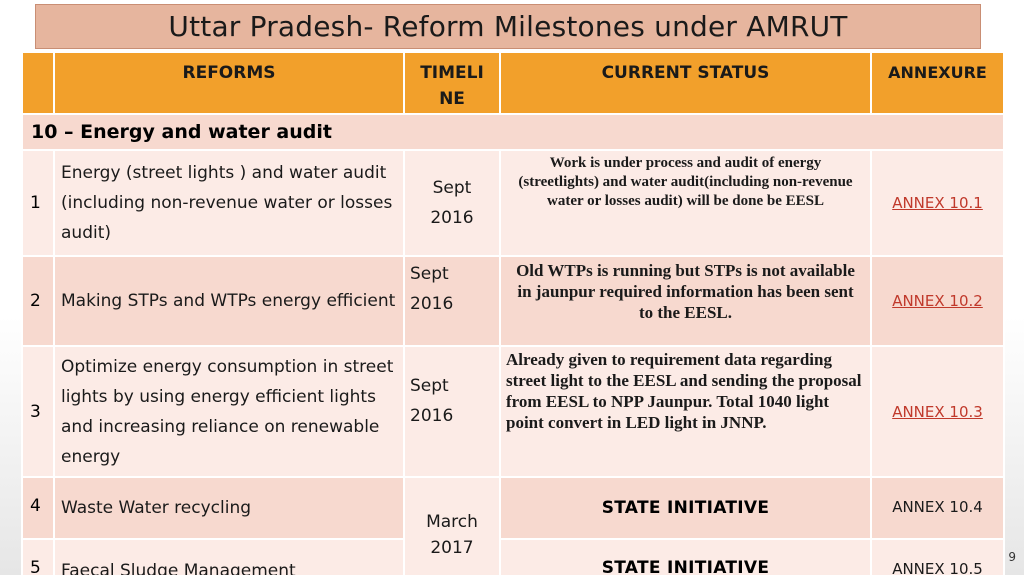 This screenshot has height=575, width=1024. What do you see at coordinates (229, 508) in the screenshot?
I see `reform-text: Waste Water recycling` at bounding box center [229, 508].